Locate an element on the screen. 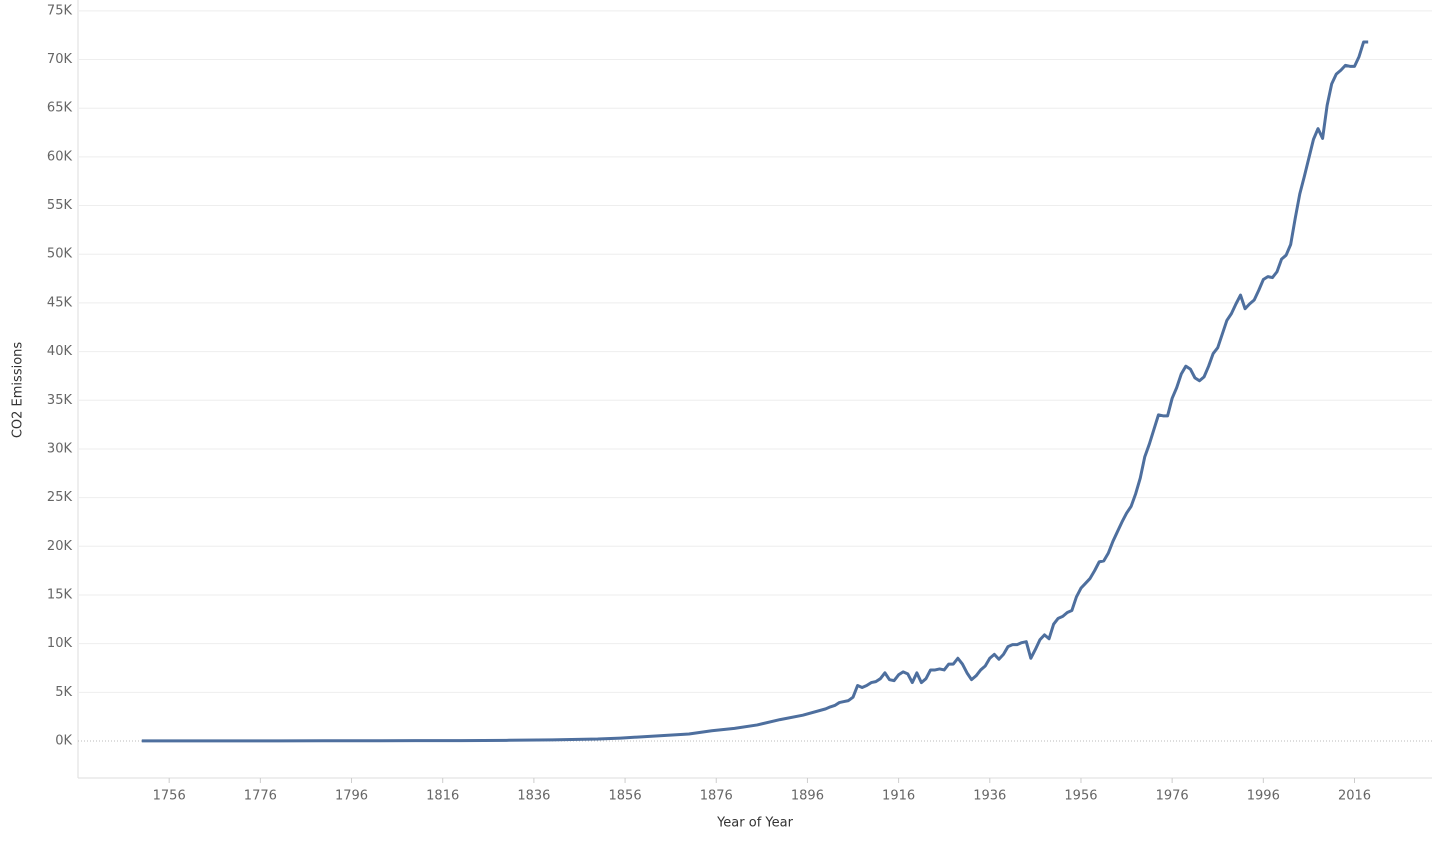 The height and width of the screenshot is (841, 1432). x-tick-label: 1836 is located at coordinates (533, 796).